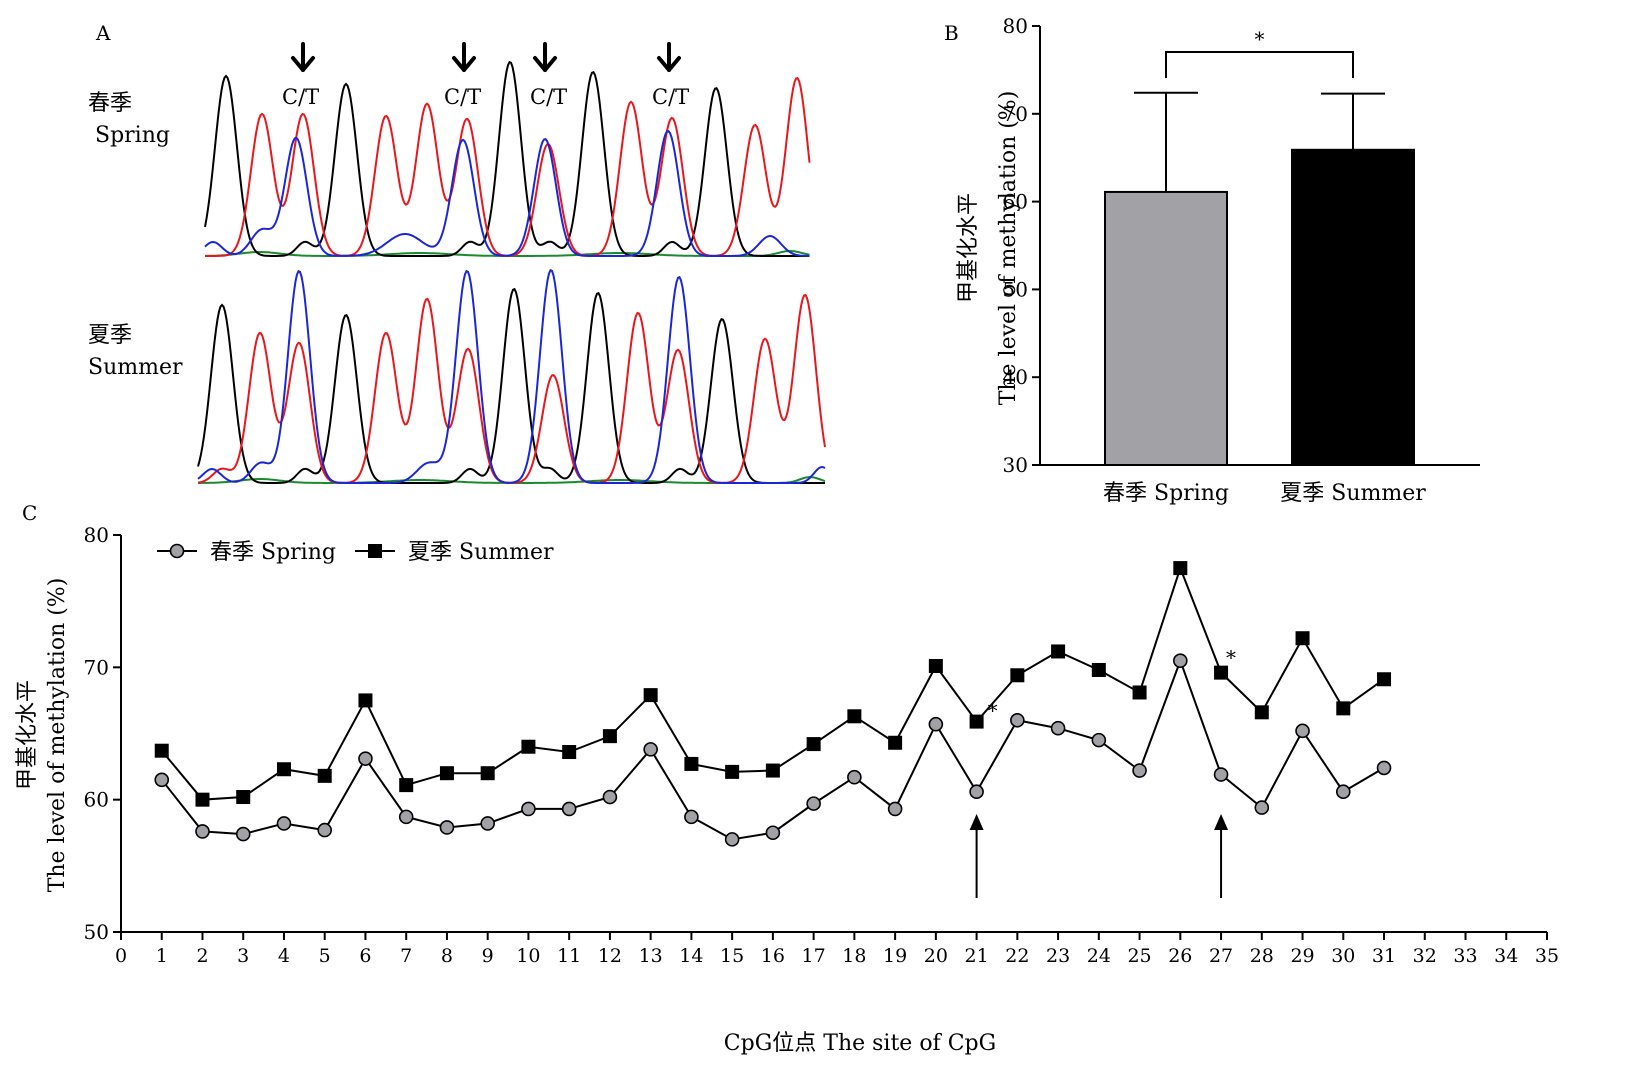 The height and width of the screenshot is (1070, 1629). Describe the element at coordinates (1139, 956) in the screenshot. I see `line-x-tick-label: 25` at that location.